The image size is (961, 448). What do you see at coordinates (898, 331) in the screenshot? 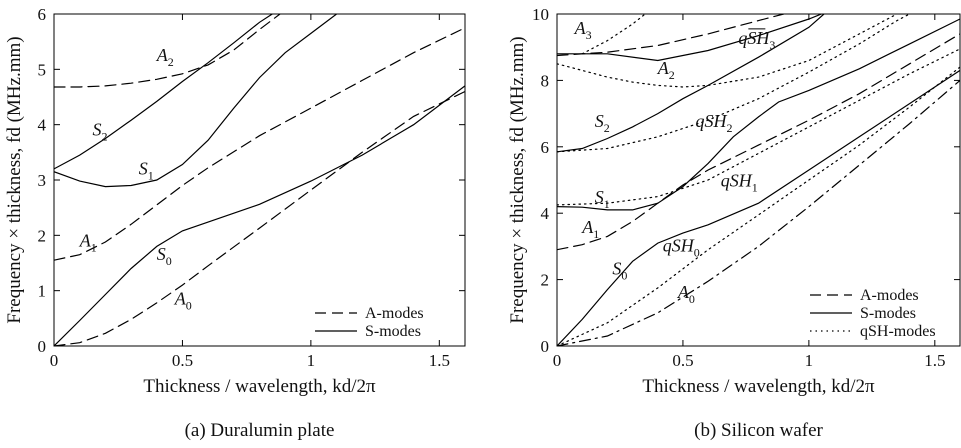
I see `legend-label: qSH-modes` at bounding box center [898, 331].